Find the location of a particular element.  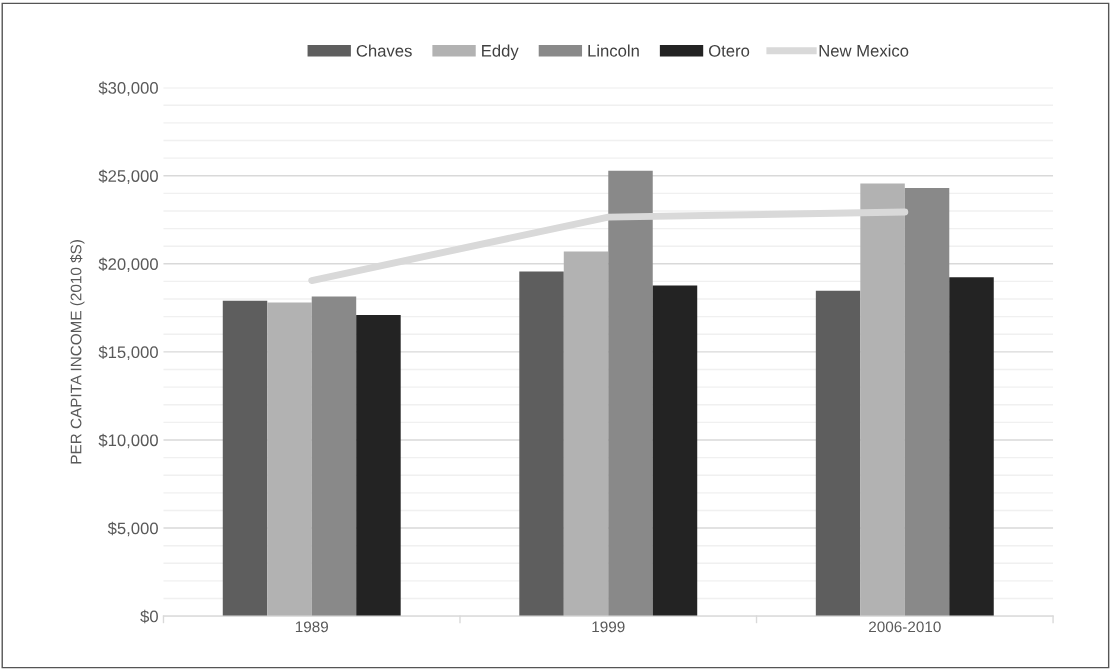

legend-label: Chaves is located at coordinates (384, 50).